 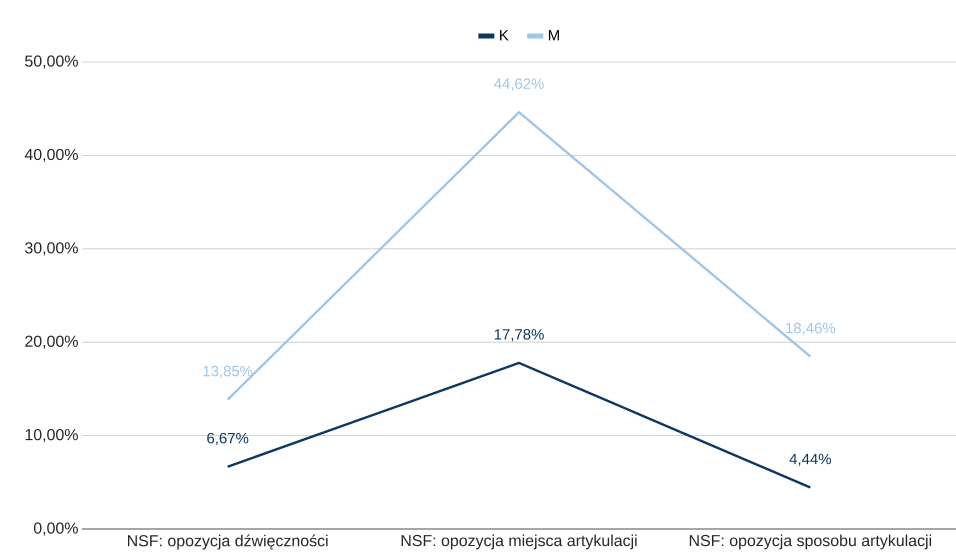 What do you see at coordinates (519, 84) in the screenshot?
I see `data-label: 44,62%` at bounding box center [519, 84].